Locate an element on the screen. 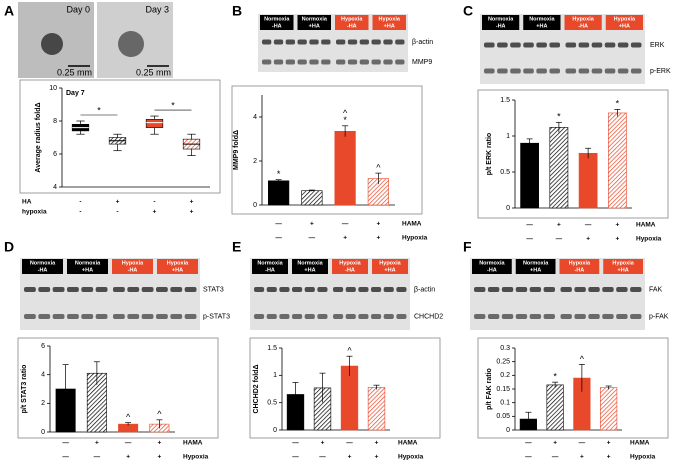 The image size is (678, 465). band-label: p-ERK is located at coordinates (660, 71).